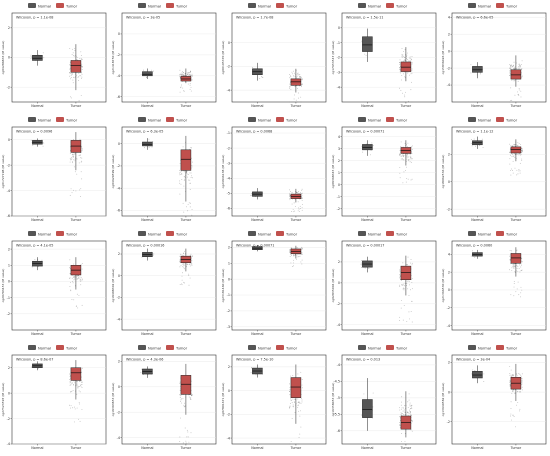  Describe the element at coordinates (223, 400) in the screenshot. I see `y-axis-label: cg07801671 (M value)` at that location.